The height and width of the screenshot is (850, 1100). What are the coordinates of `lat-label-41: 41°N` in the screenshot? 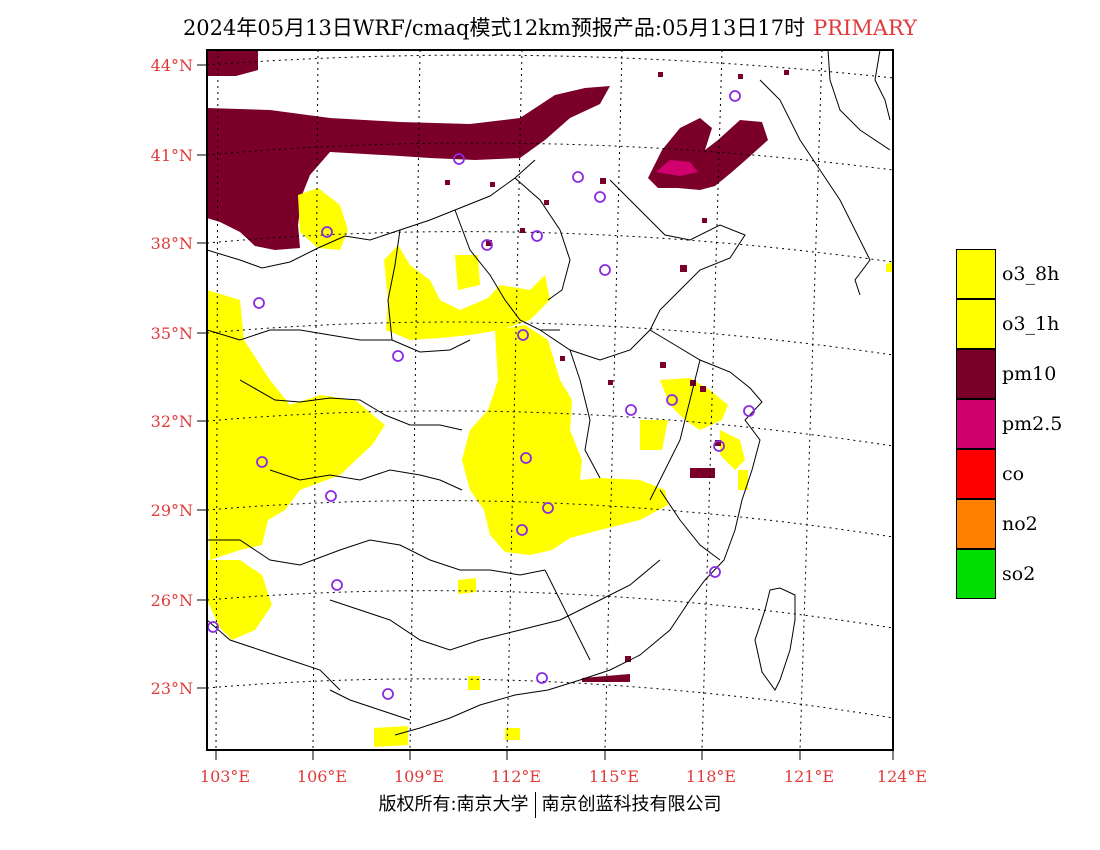 It's located at (172, 155).